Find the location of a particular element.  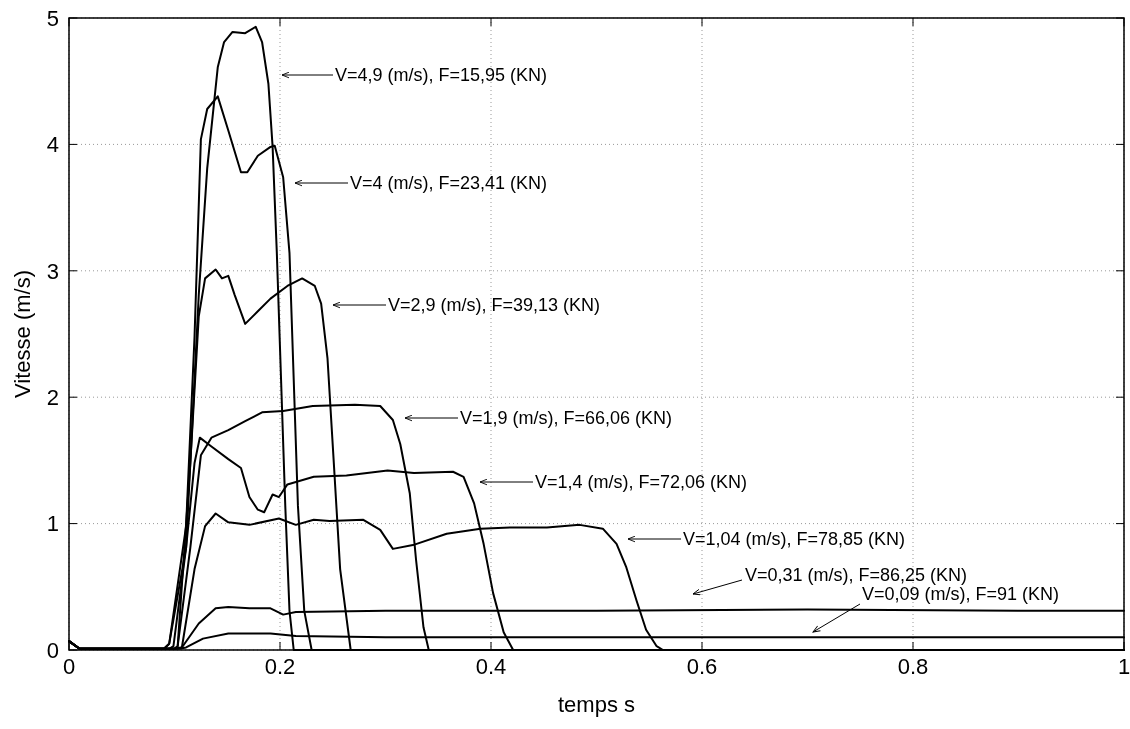

annotation: V=2,9 (m/s), F=39,13 (KN) is located at coordinates (494, 305).